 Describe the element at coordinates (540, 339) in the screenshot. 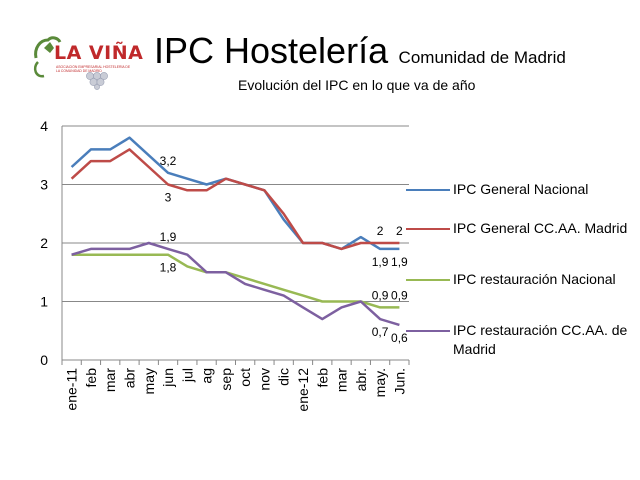

I see `legend-label: IPC restauración CC.AA. de Madrid` at that location.